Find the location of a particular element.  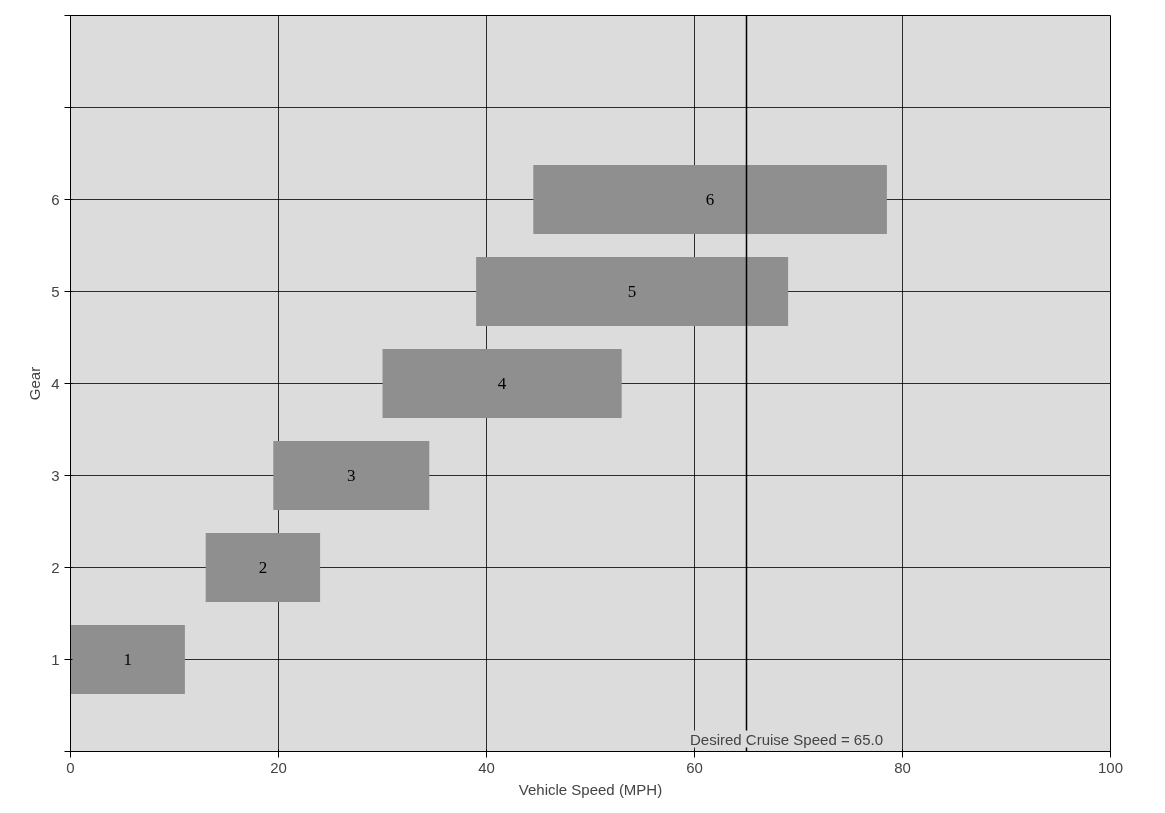

x-axis-title: Vehicle Speed (MPH) is located at coordinates (590, 789).